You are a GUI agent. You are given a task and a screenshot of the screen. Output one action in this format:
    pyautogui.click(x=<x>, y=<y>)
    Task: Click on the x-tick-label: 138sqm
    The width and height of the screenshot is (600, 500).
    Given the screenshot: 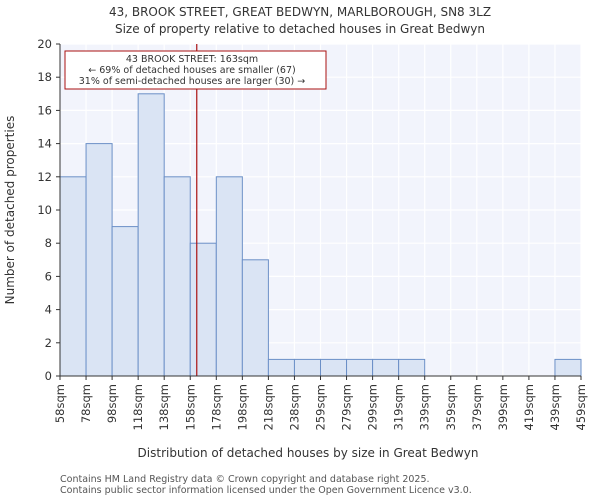 What is the action you would take?
    pyautogui.click(x=164, y=407)
    